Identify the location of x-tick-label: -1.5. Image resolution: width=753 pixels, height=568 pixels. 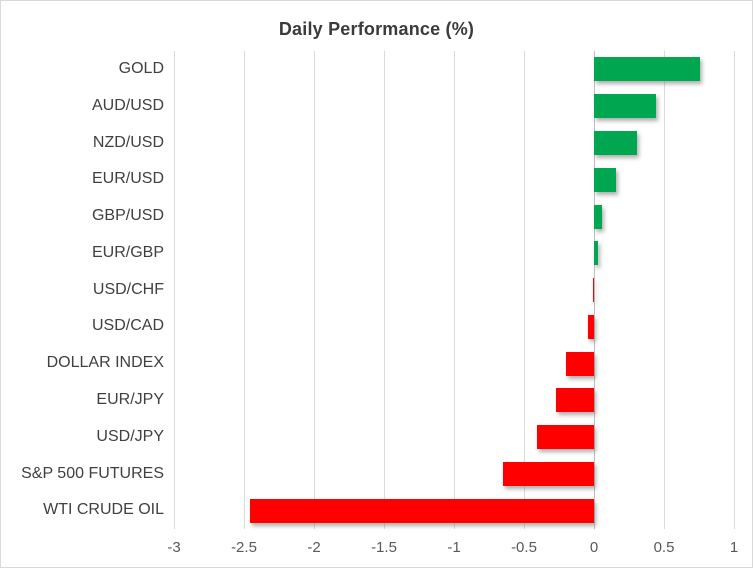
(384, 547).